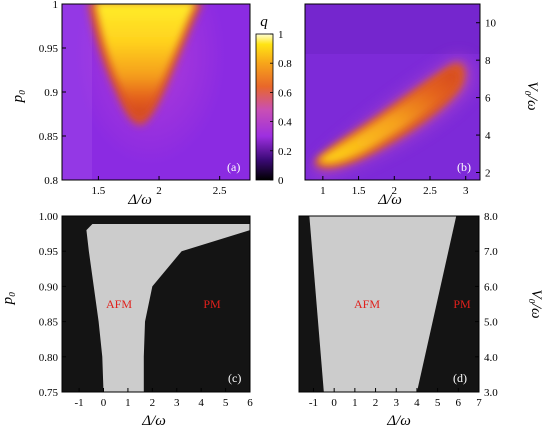 The image size is (545, 431). What do you see at coordinates (168, 308) in the screenshot?
I see `panel-c-afm-region` at bounding box center [168, 308].